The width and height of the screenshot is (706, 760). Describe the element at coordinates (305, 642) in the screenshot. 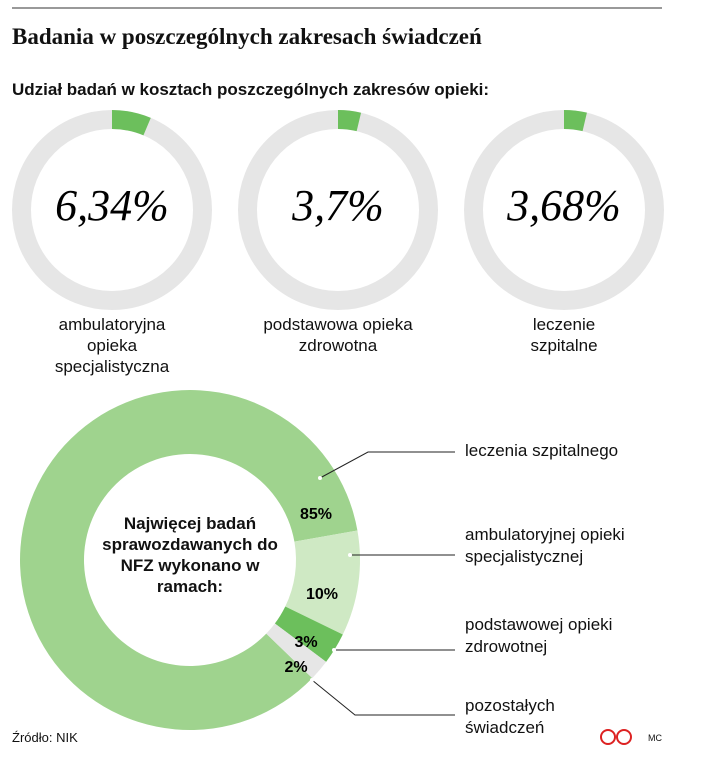

I see `pie-value-label: 3%` at that location.